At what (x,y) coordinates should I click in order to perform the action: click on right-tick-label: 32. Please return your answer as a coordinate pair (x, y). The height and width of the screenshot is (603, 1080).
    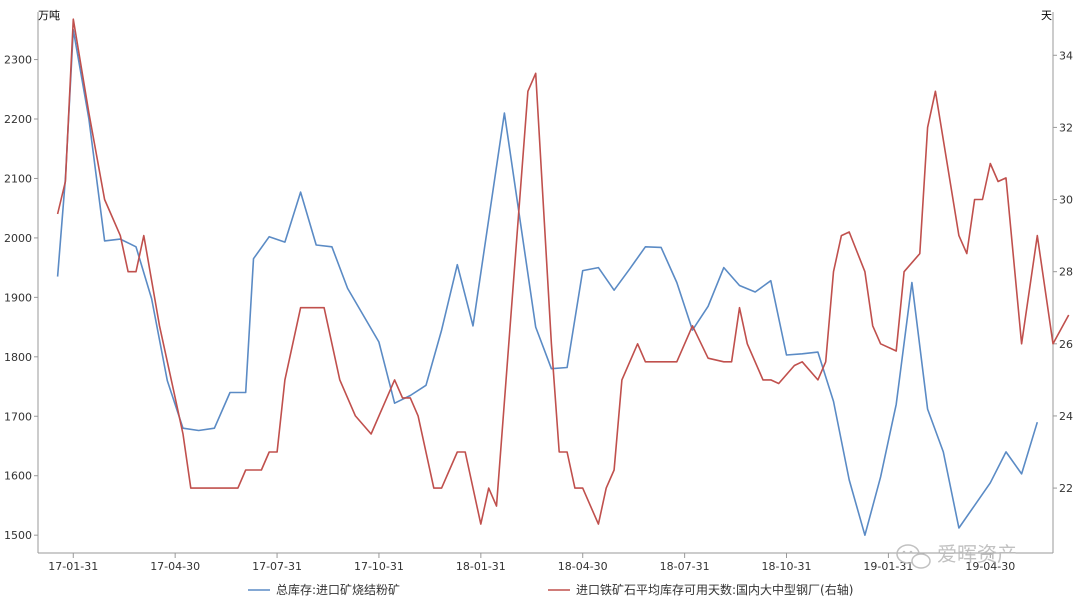
    Looking at the image, I should click on (1066, 127).